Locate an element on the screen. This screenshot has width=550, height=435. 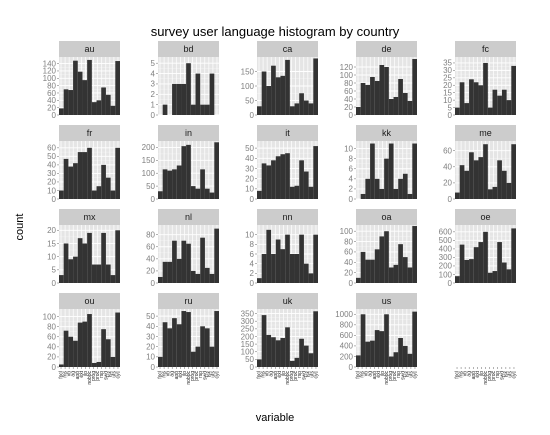
panel-uk-x-tick-label: cyc is located at coordinates (316, 375).